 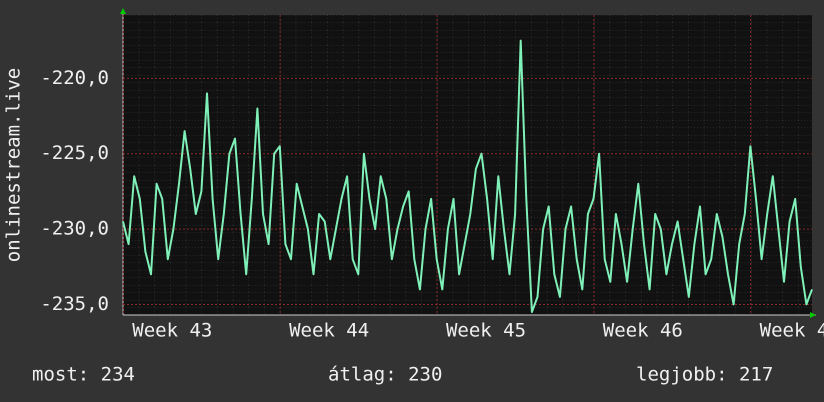 I want to click on x-tick-label: Week 44, so click(x=329, y=331).